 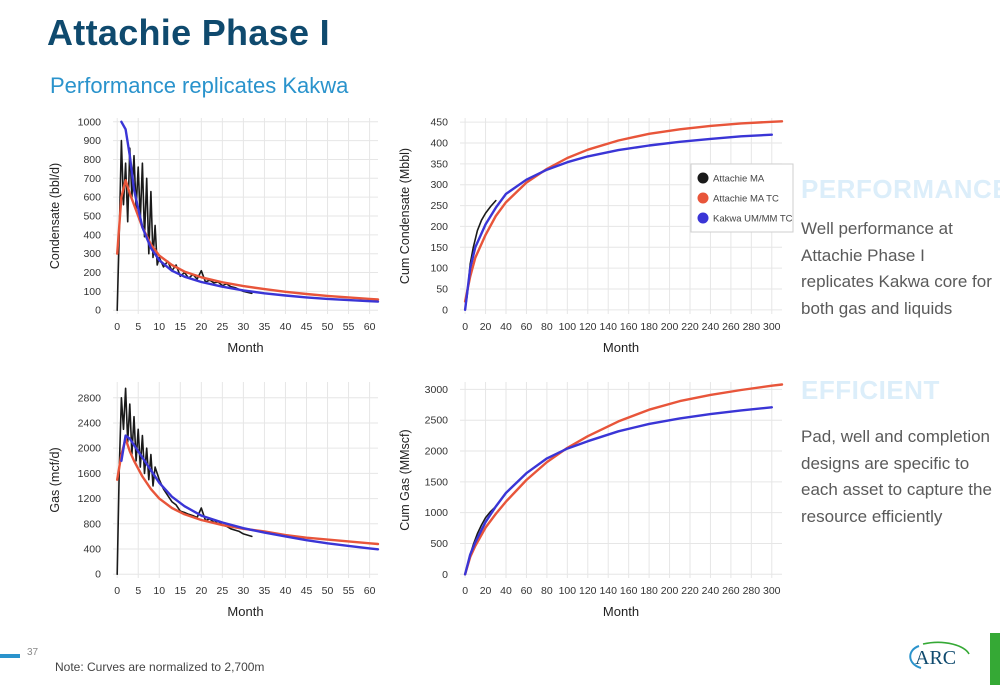 I want to click on y-tick-label: 250, so click(x=439, y=206).